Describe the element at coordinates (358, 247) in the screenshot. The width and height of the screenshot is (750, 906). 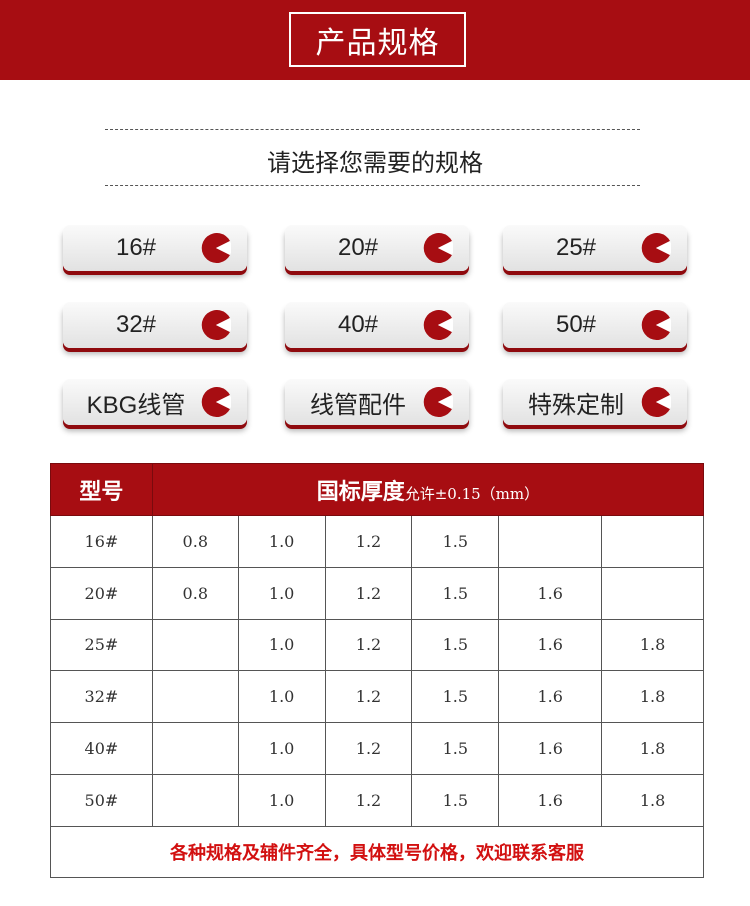
I see `spec-button-label: 20#` at that location.